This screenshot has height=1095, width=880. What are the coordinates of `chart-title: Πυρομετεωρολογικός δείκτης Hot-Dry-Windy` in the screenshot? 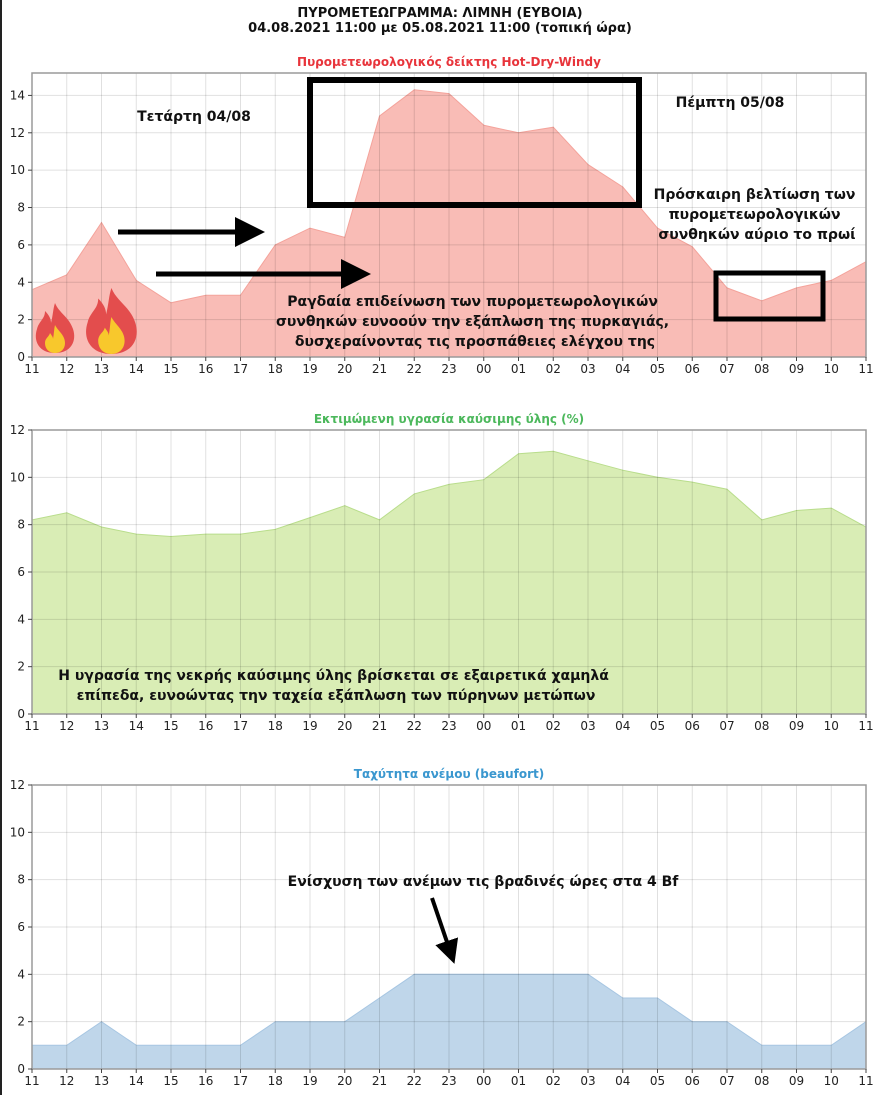 It's located at (449, 62).